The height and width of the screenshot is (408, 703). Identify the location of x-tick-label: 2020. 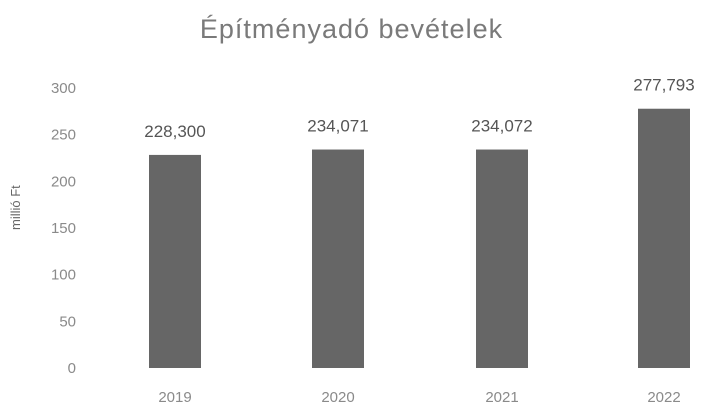
(337, 397).